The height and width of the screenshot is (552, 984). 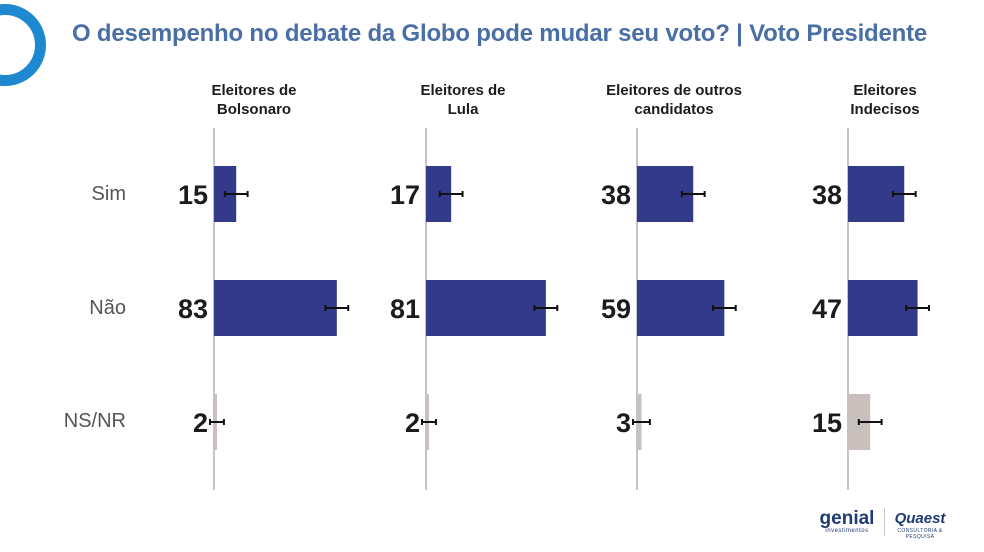 I want to click on panel-header-outros: Eleitores de outros candidatos, so click(x=674, y=100).